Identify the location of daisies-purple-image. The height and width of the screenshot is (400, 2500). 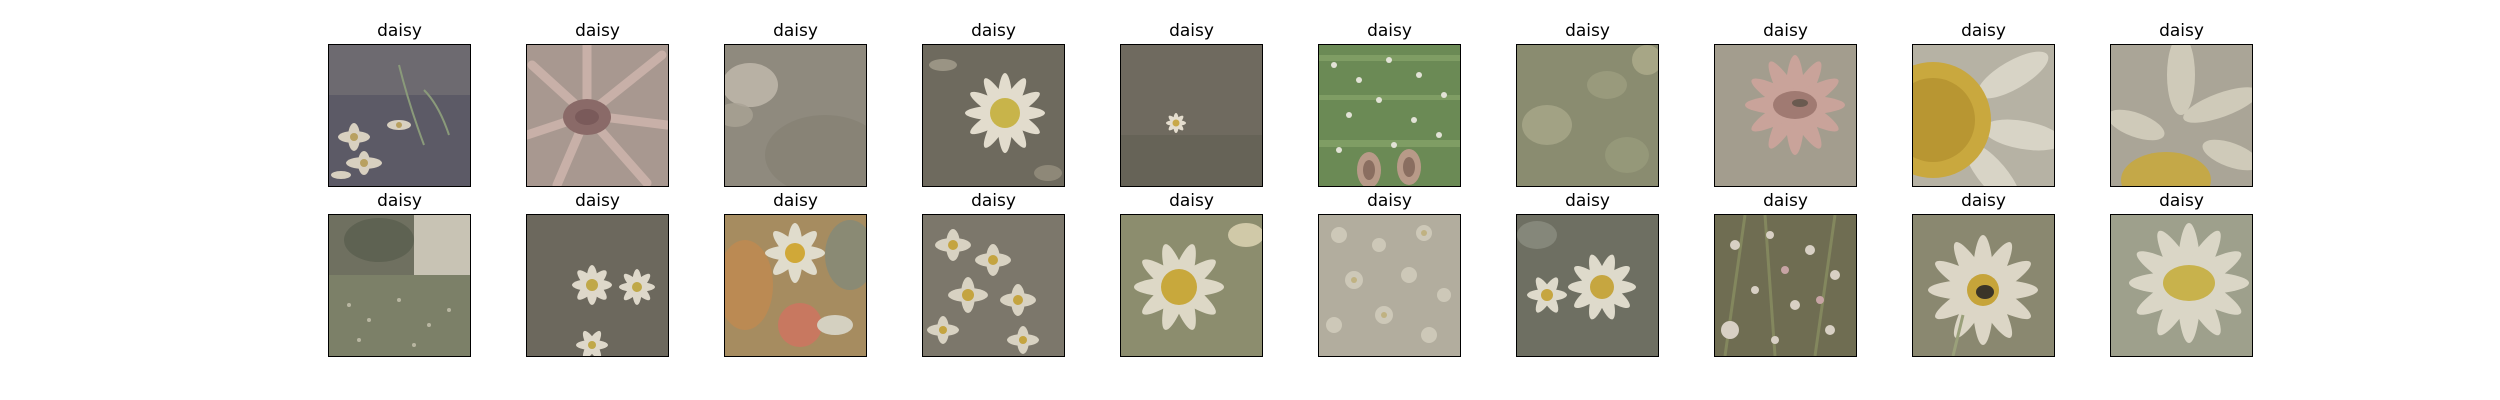
(399, 115).